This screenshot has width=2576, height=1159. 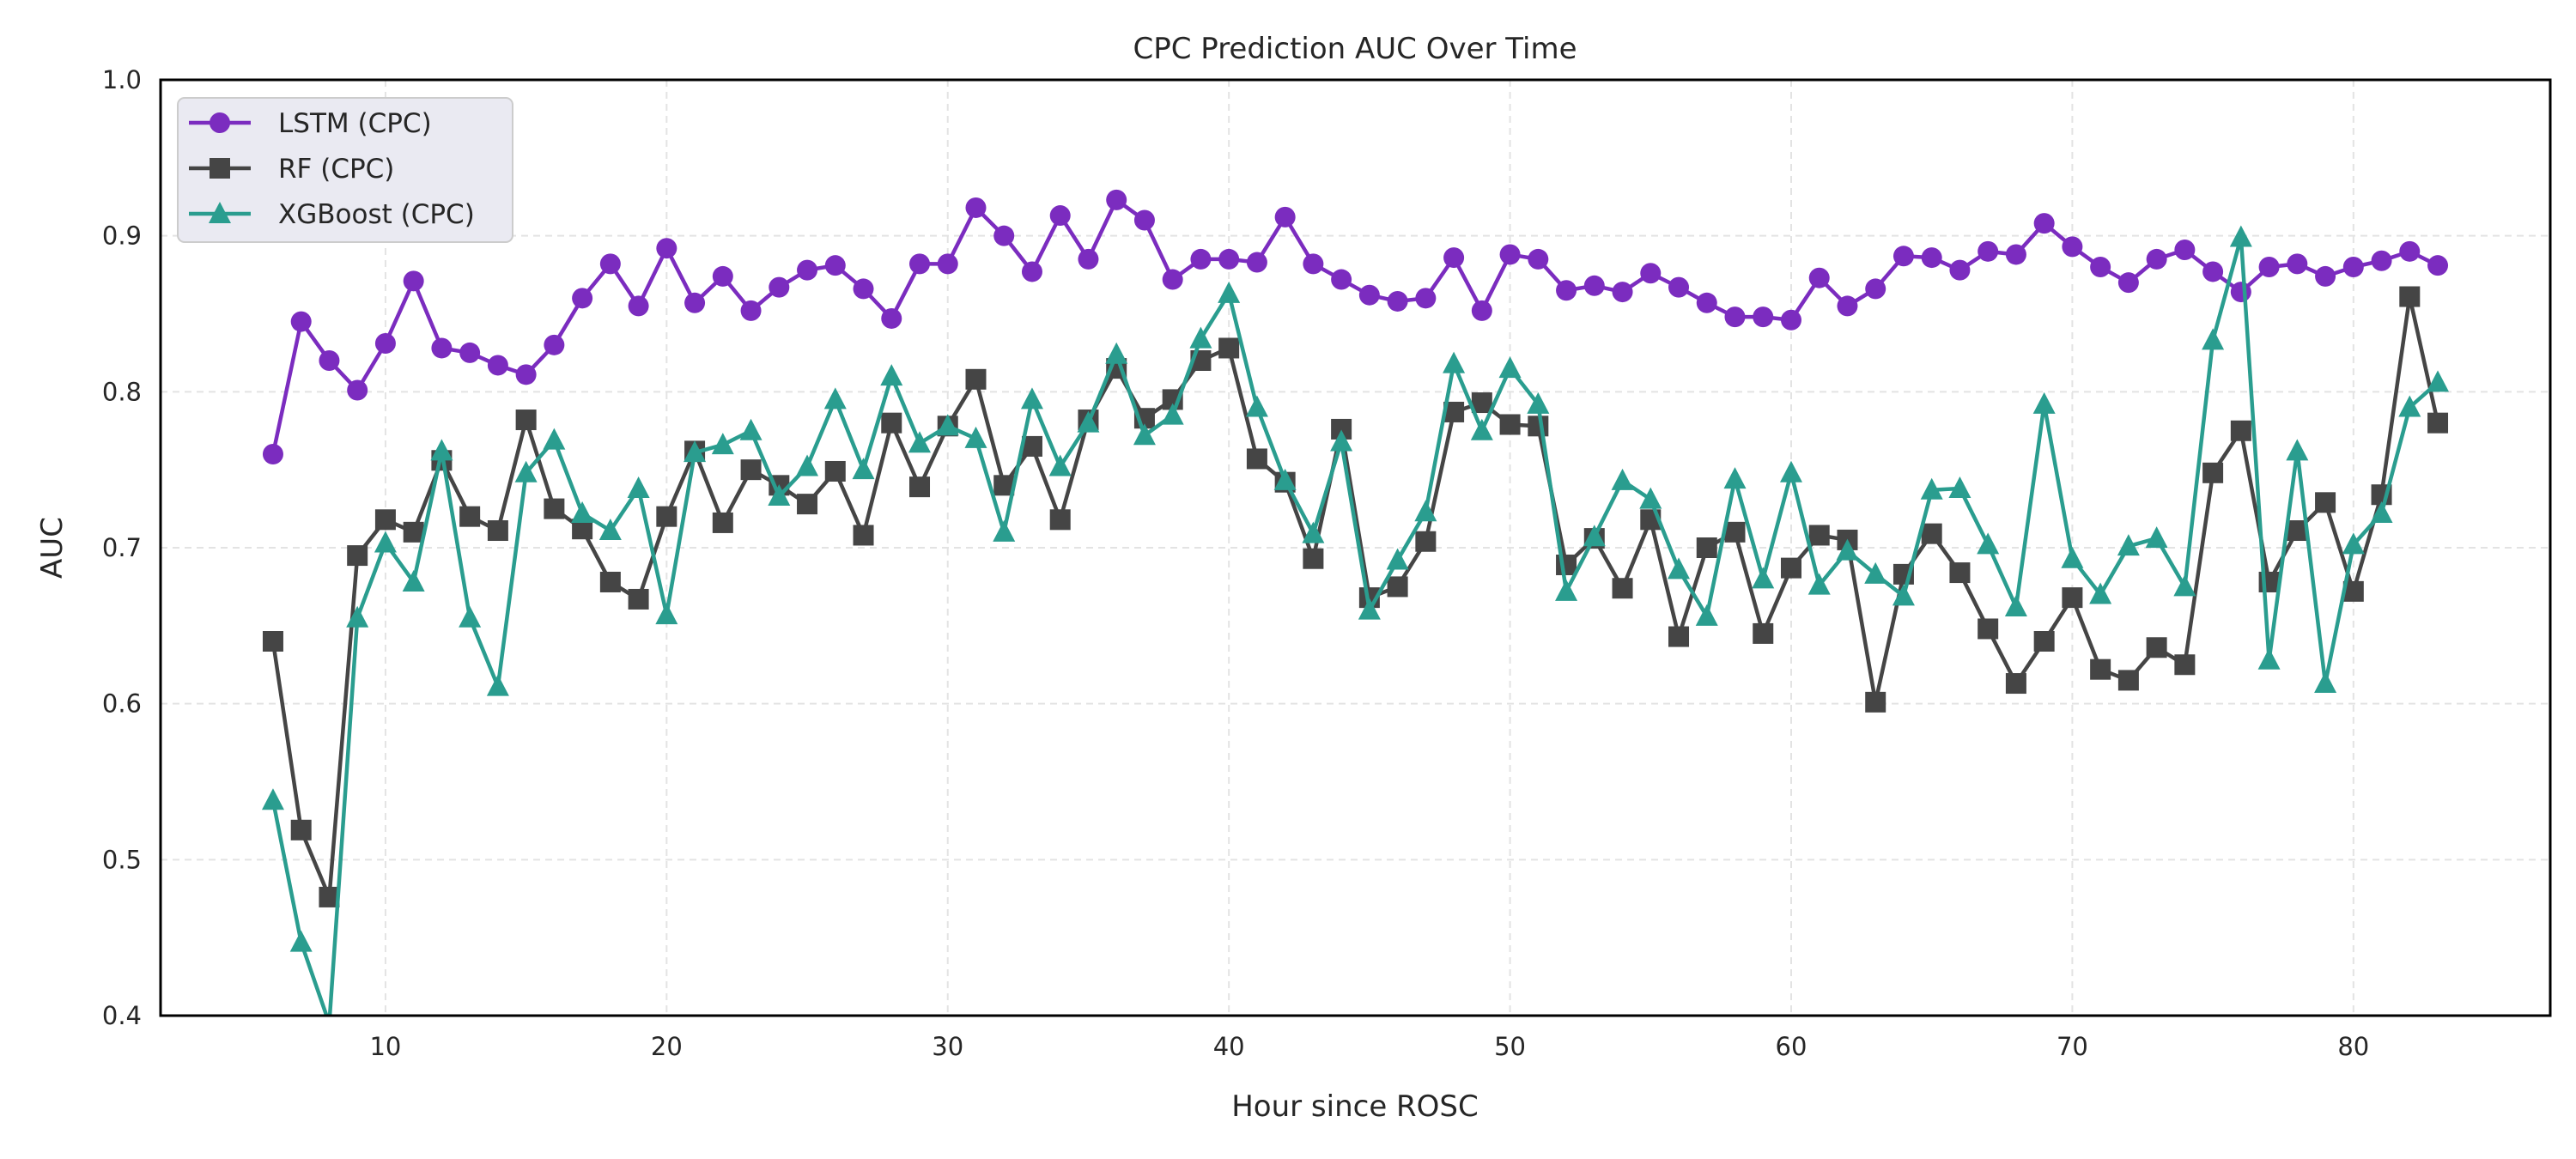 I want to click on x-tick-label: 70, so click(x=2072, y=1047).